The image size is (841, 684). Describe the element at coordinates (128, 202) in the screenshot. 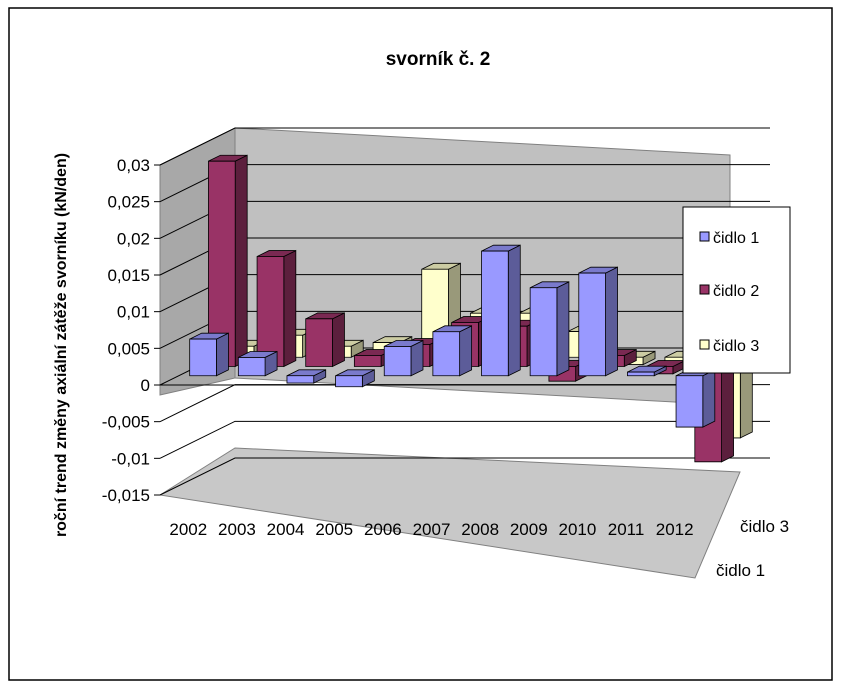

I see `y-tick-label: 0,025` at that location.